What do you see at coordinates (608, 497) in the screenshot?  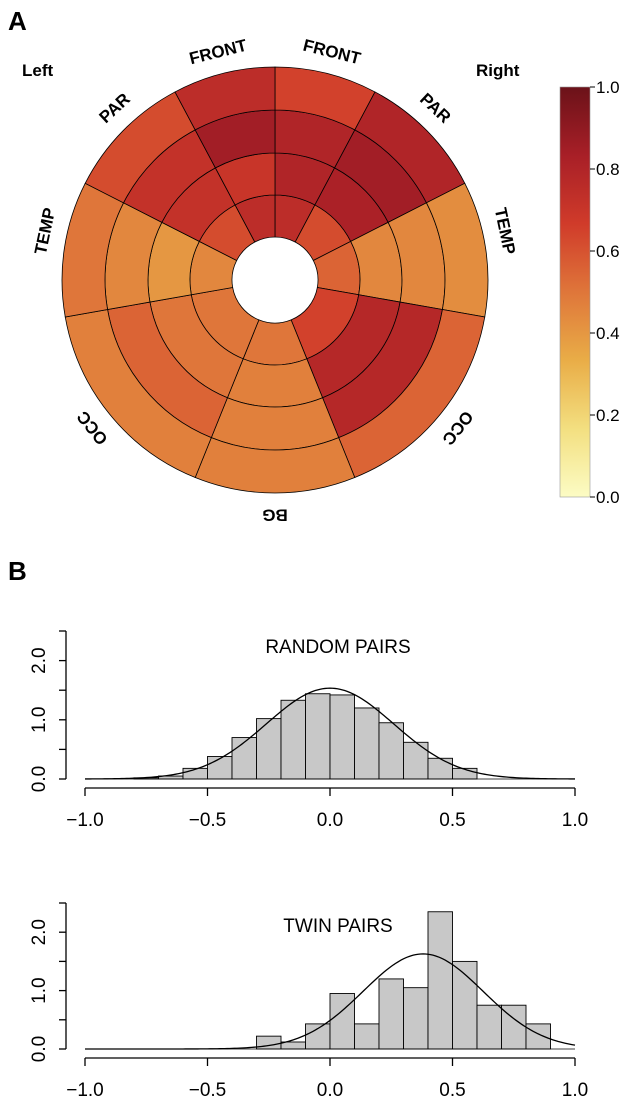 I see `colorbar-tick-label: 0.0` at bounding box center [608, 497].